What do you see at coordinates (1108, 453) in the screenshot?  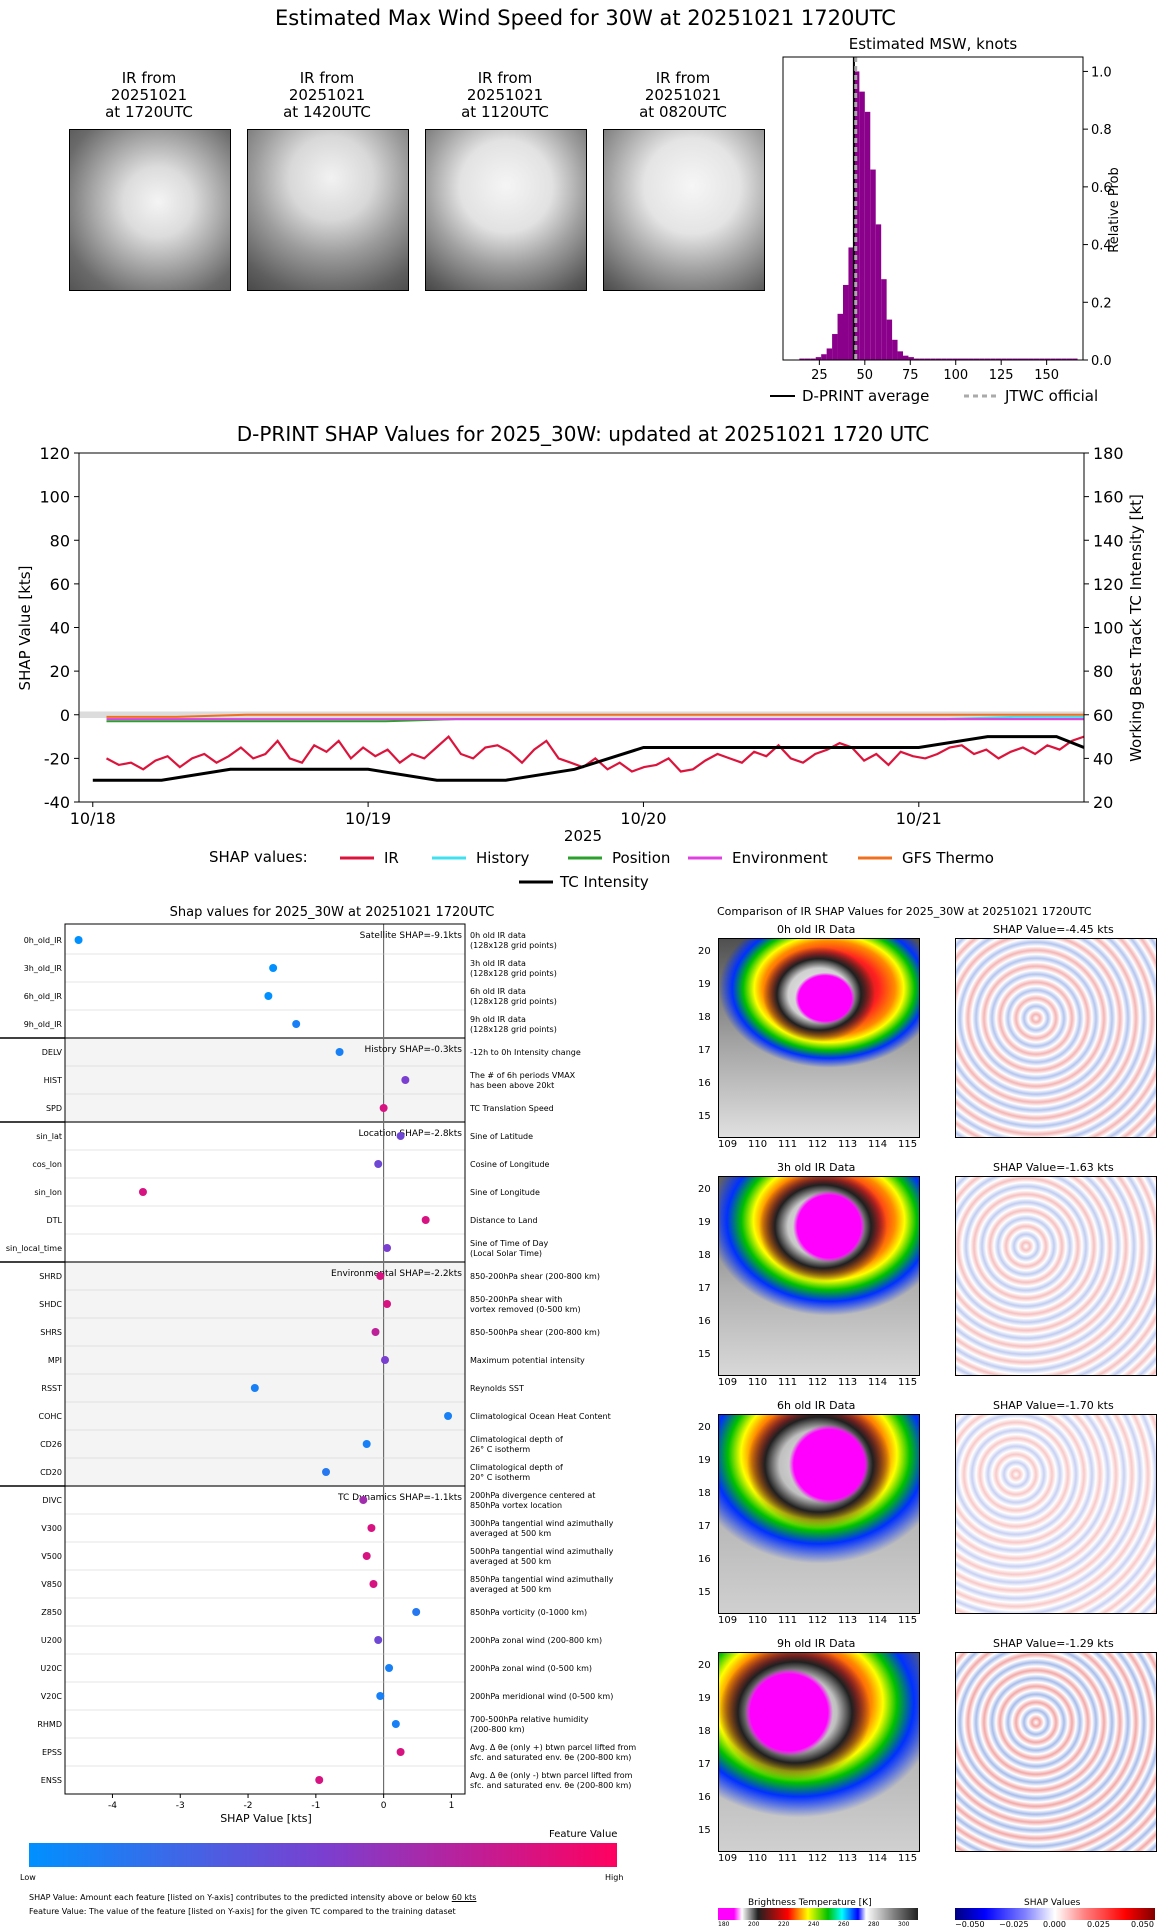 I see `y2-tick-label: 180` at bounding box center [1108, 453].